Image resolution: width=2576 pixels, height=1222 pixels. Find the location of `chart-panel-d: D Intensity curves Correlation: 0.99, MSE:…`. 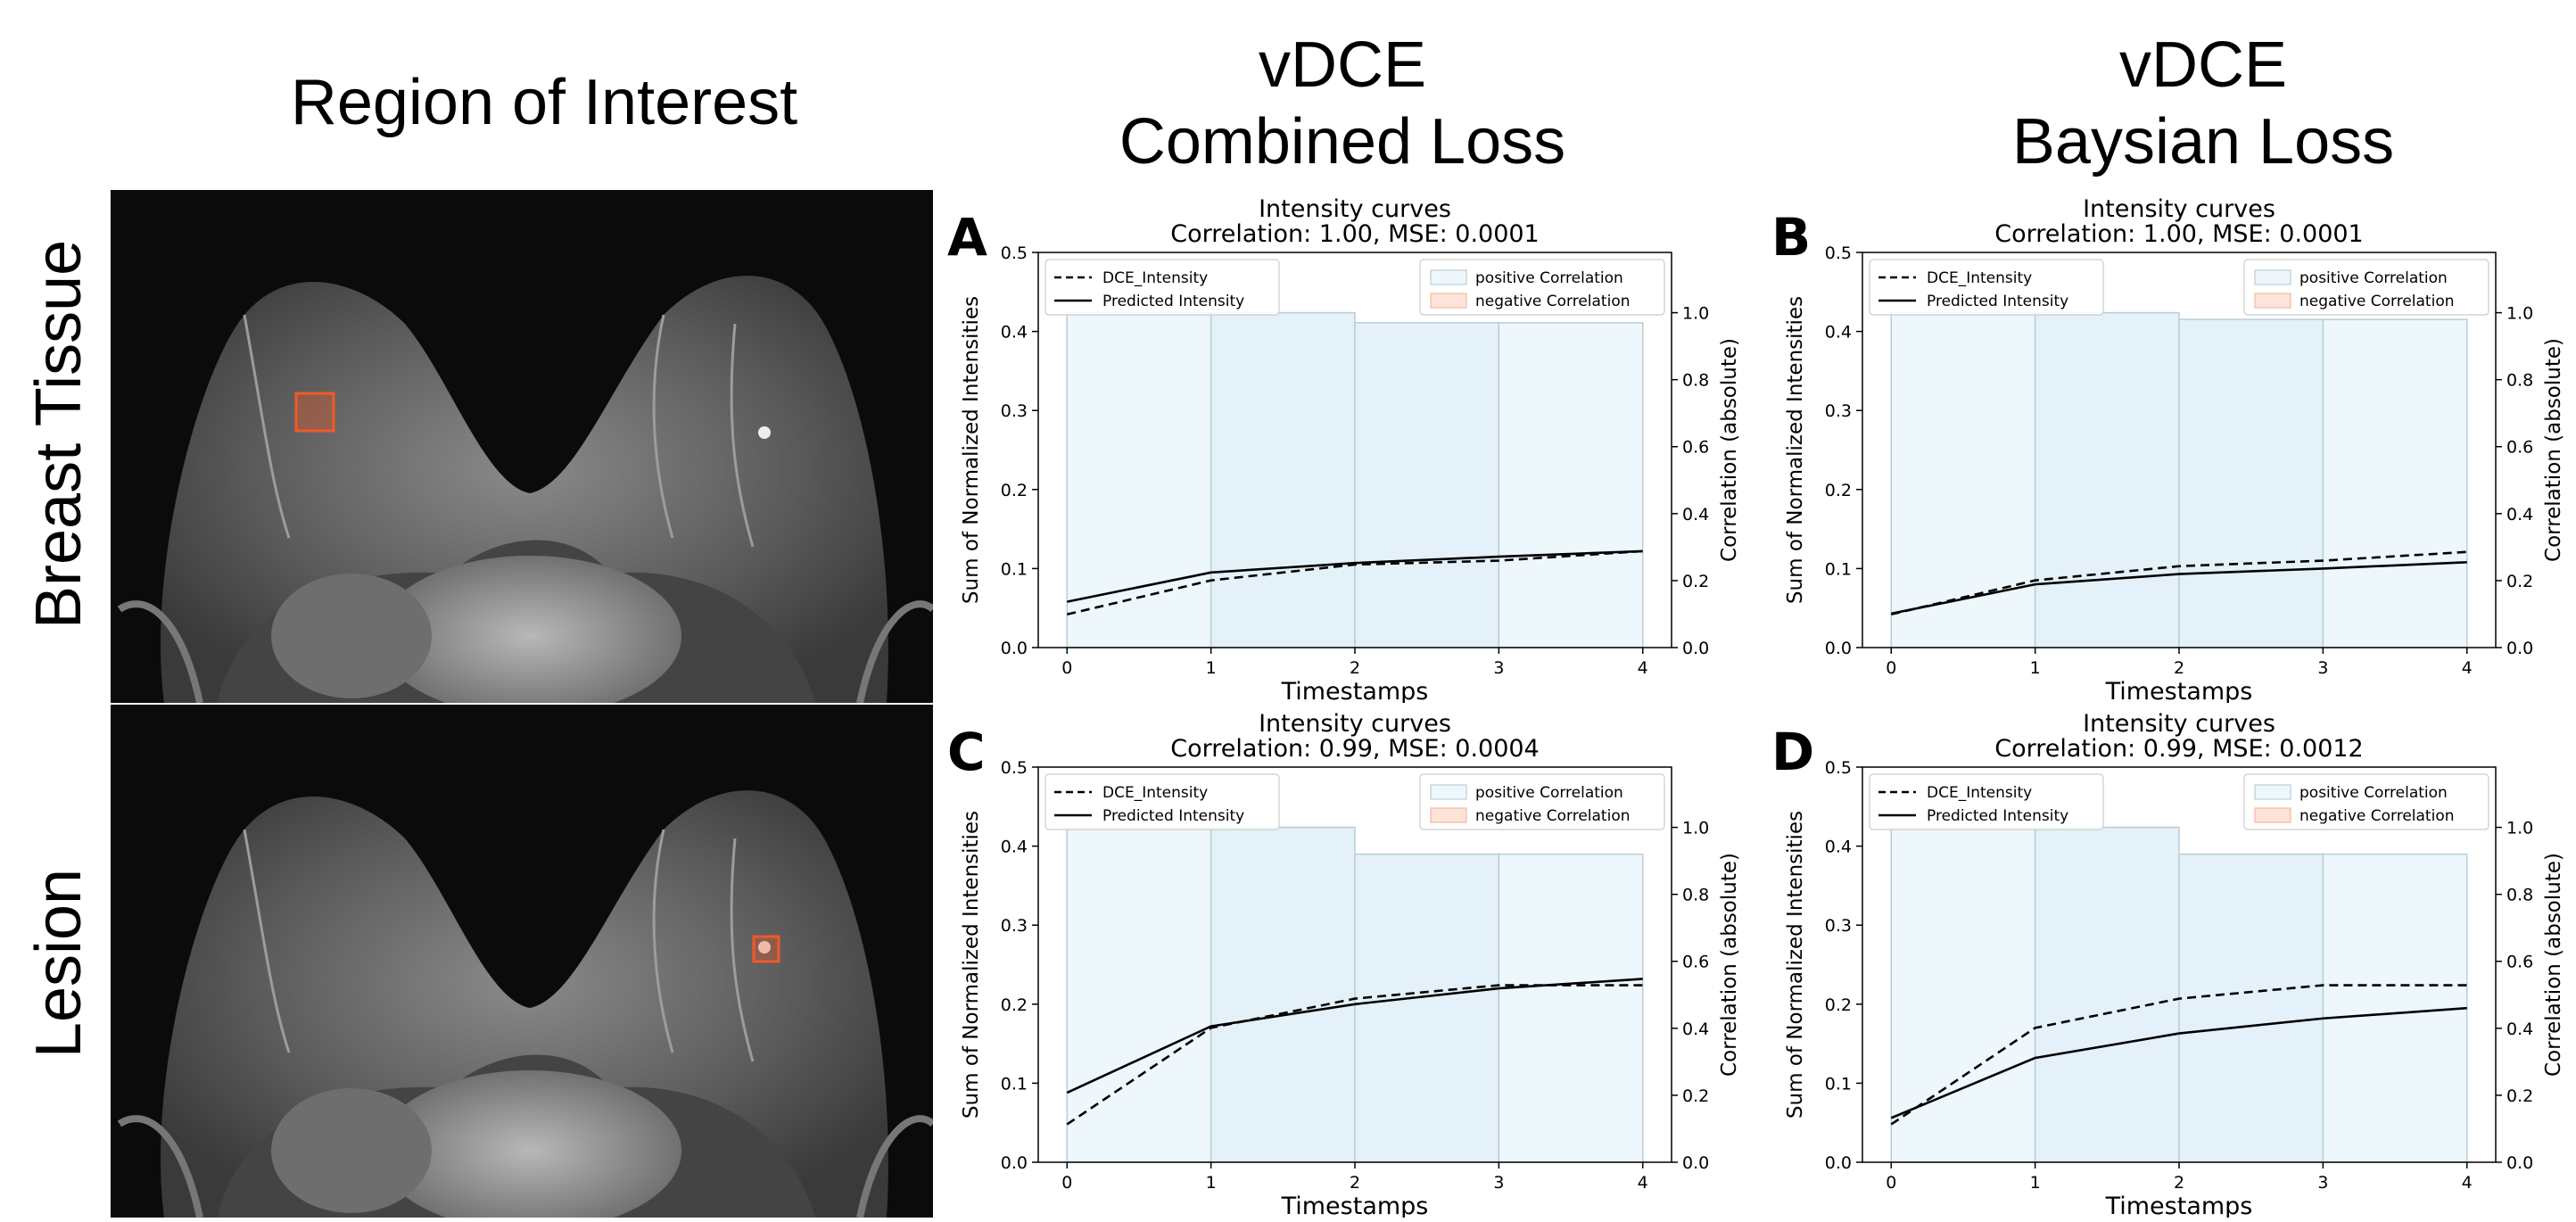

chart-panel-d: D Intensity curves Correlation: 0.99, MSE:… is located at coordinates (2165, 962).